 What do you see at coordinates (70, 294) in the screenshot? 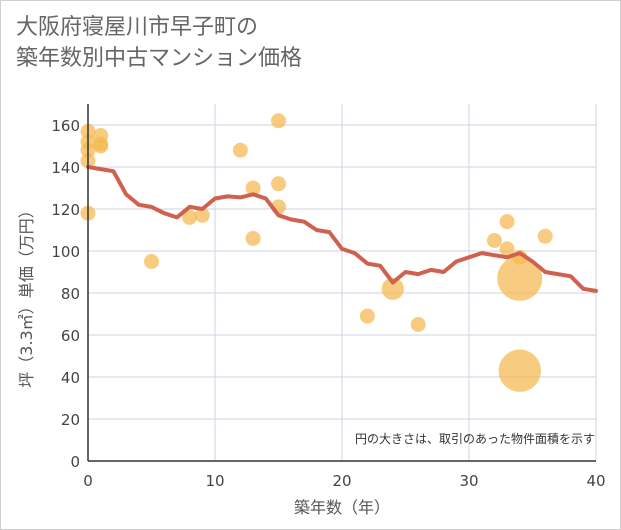
I see `y-tick-label: 80` at bounding box center [70, 294].